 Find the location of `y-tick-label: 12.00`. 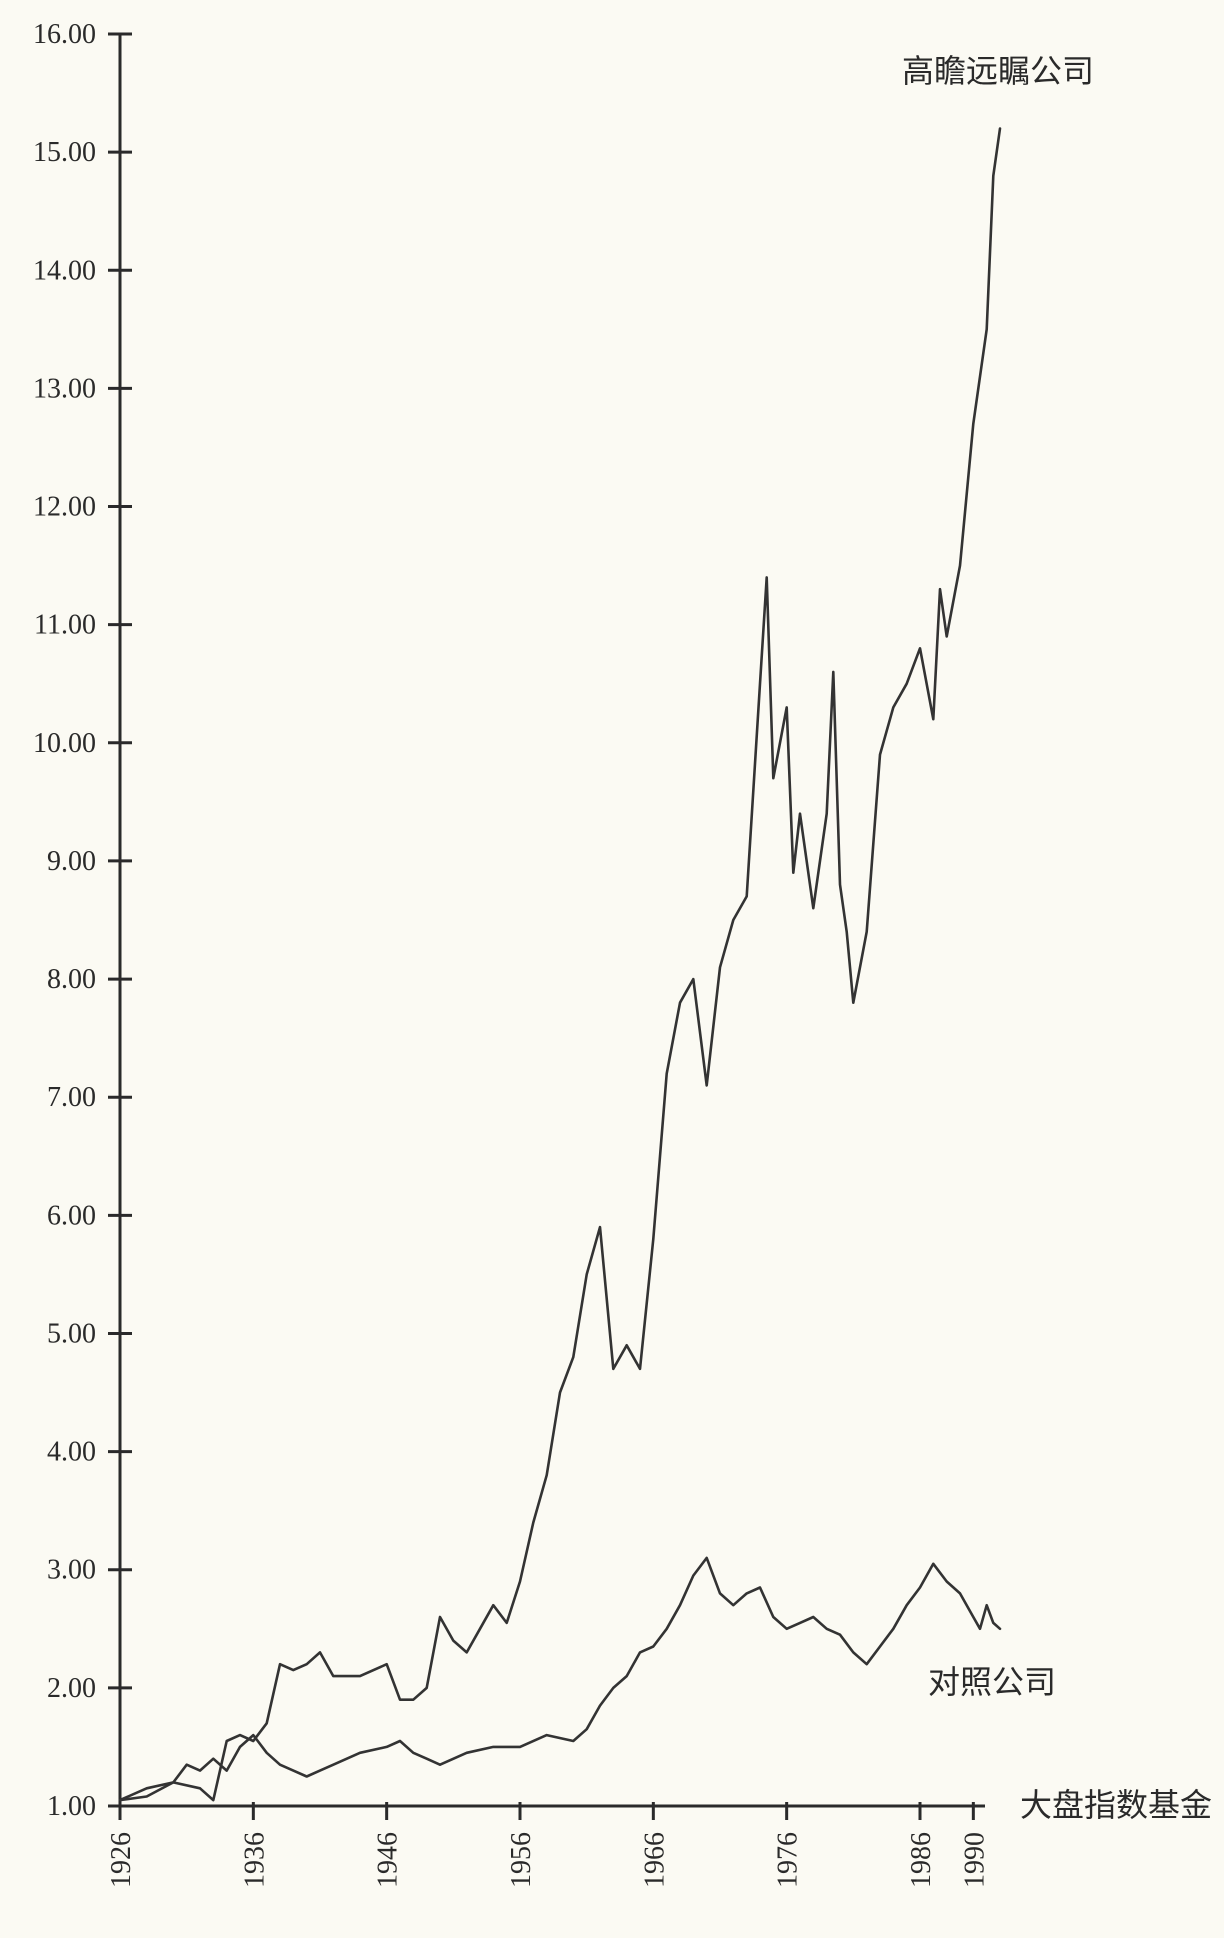

y-tick-label: 12.00 is located at coordinates (64, 507).